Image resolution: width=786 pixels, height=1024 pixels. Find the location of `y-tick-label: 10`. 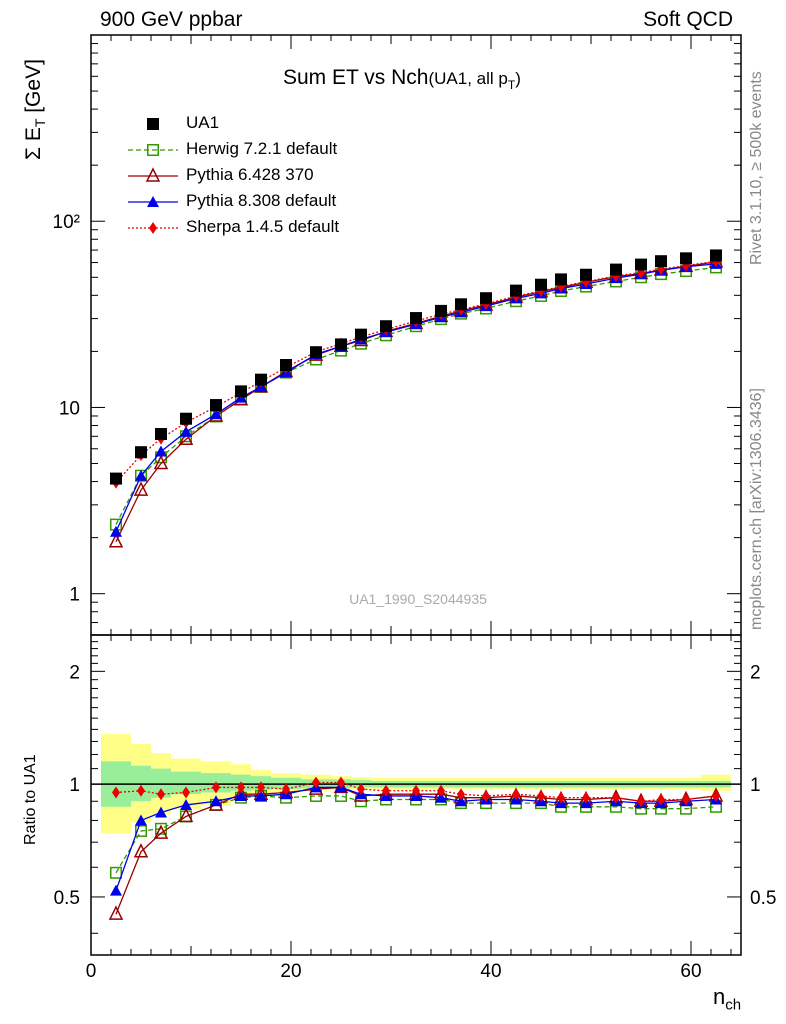

y-tick-label: 10 is located at coordinates (69, 408).